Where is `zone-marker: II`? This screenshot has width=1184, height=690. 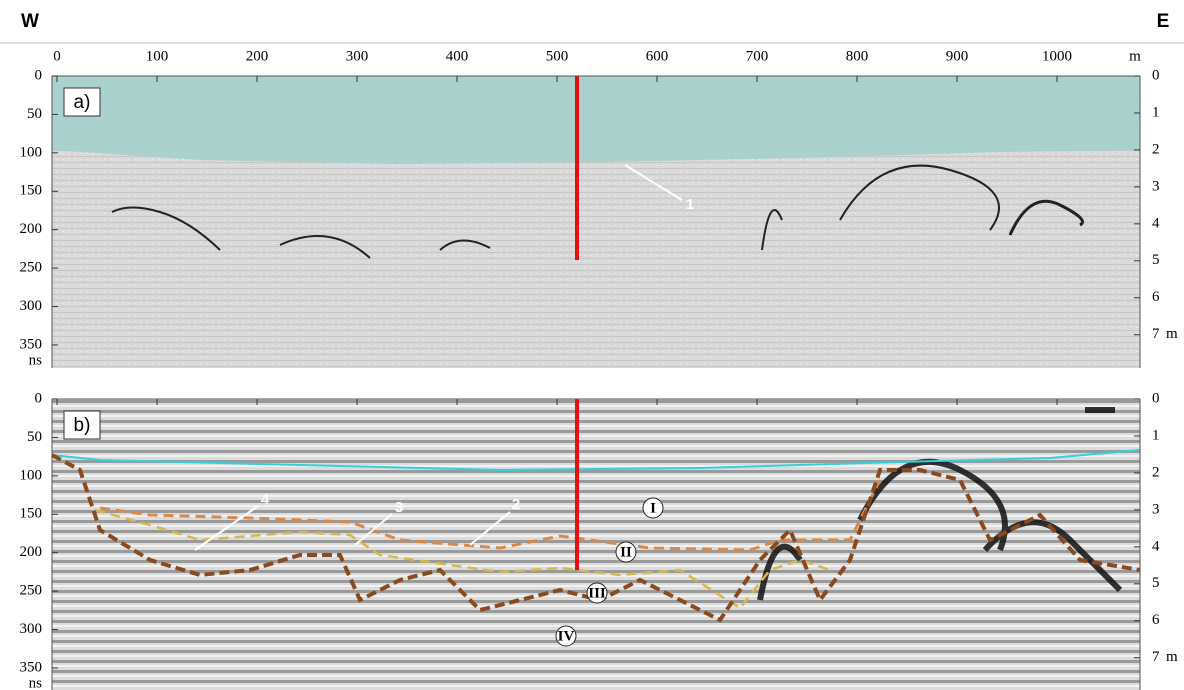
zone-marker: II is located at coordinates (626, 552).